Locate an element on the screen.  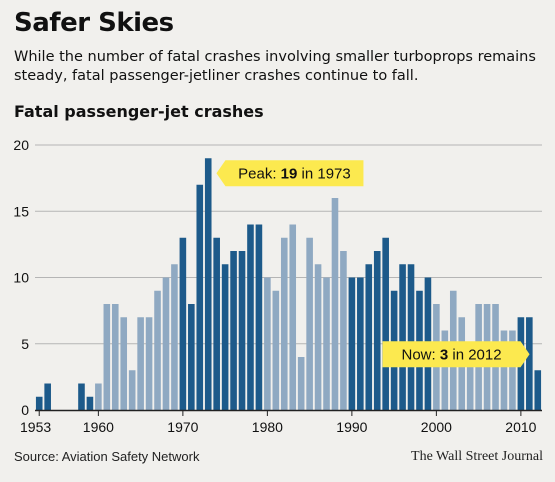
bar-1984 is located at coordinates (301, 383).